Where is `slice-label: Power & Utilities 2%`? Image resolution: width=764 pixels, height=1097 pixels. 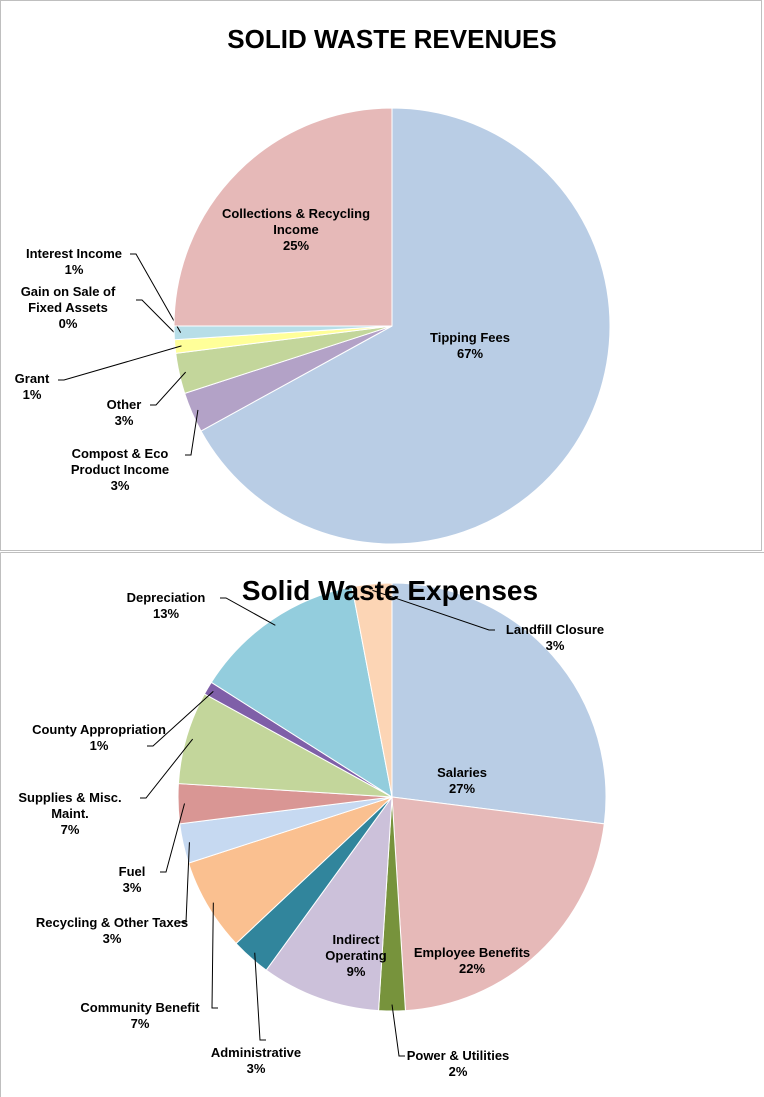 slice-label: Power & Utilities 2% is located at coordinates (458, 1064).